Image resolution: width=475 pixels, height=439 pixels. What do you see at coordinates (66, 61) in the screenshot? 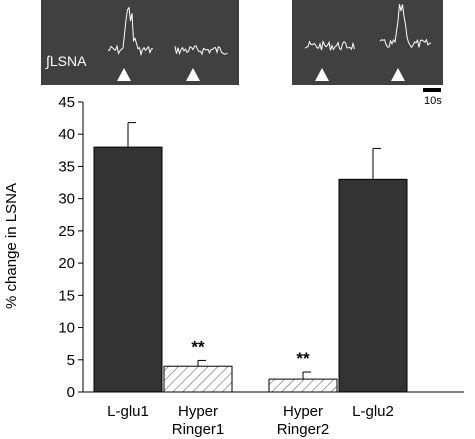
I see `trace-label: ∫LSNA` at bounding box center [66, 61].